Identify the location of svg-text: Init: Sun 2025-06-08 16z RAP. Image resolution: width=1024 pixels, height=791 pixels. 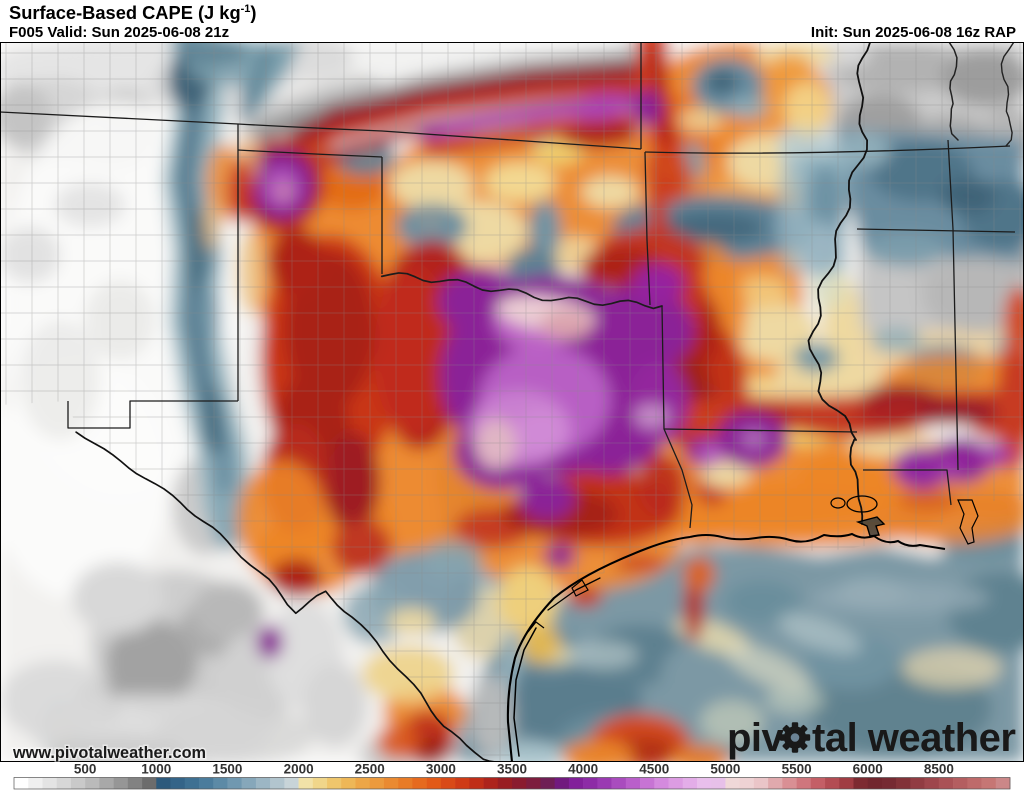
(913, 32).